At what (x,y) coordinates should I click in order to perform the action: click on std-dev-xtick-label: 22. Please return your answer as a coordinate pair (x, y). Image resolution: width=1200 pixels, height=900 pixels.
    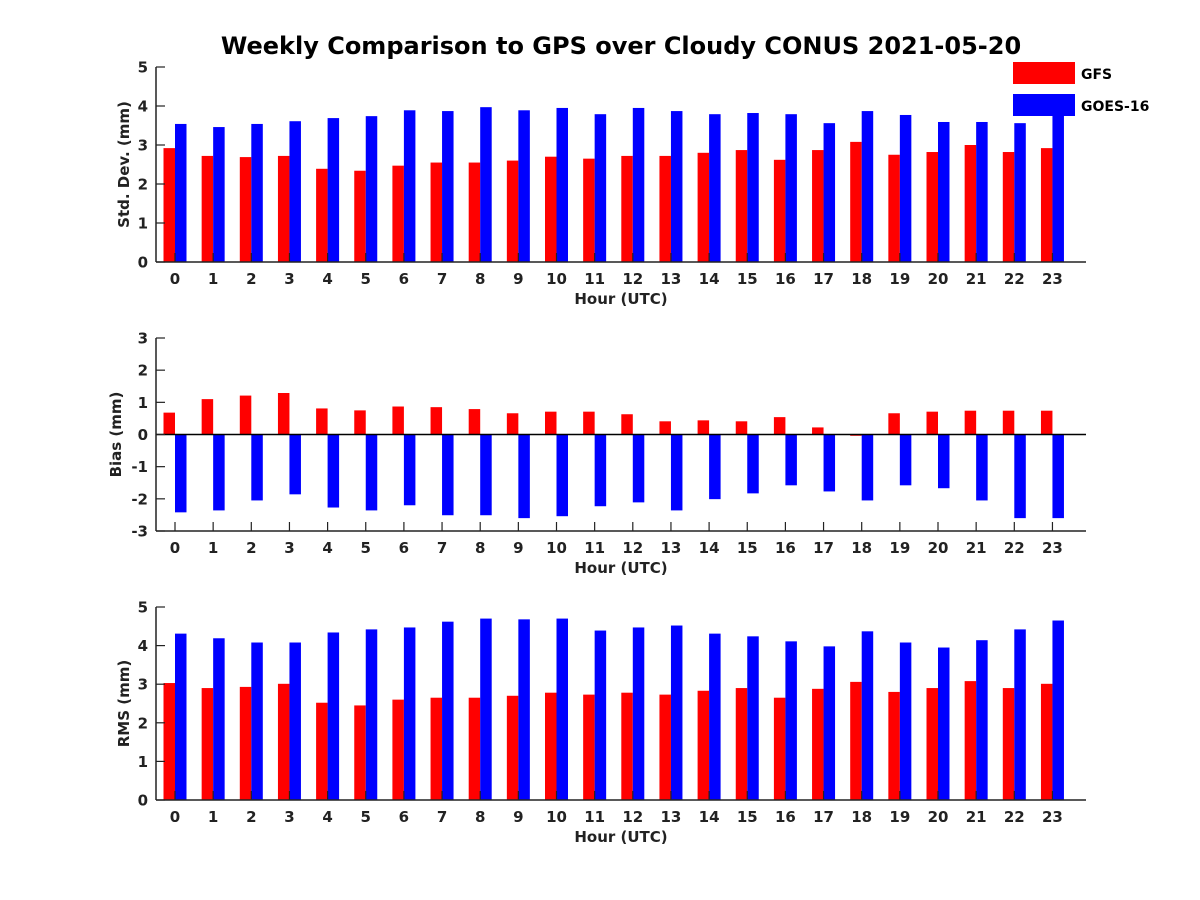
    Looking at the image, I should click on (1014, 279).